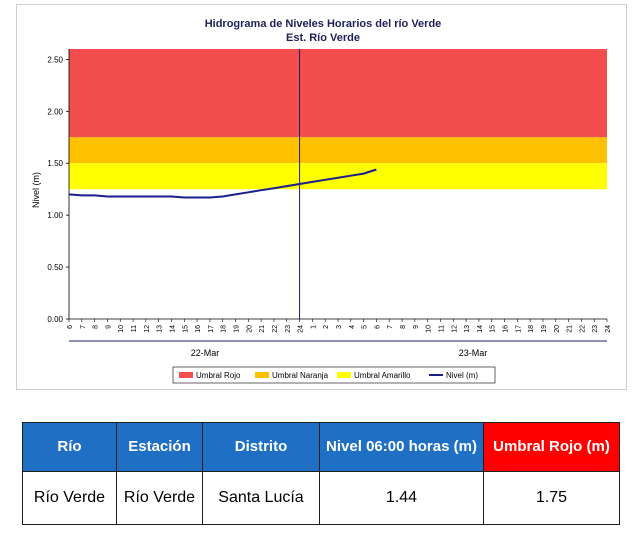 This screenshot has height=534, width=640. I want to click on y-tick-label: 0.00, so click(55, 319).